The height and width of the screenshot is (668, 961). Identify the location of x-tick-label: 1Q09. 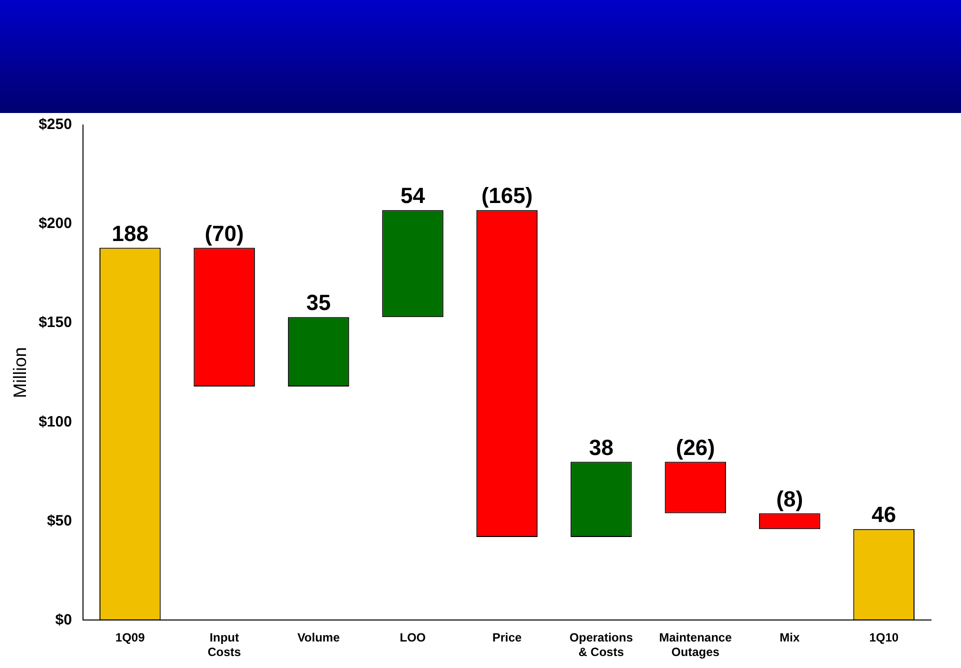
(130, 637).